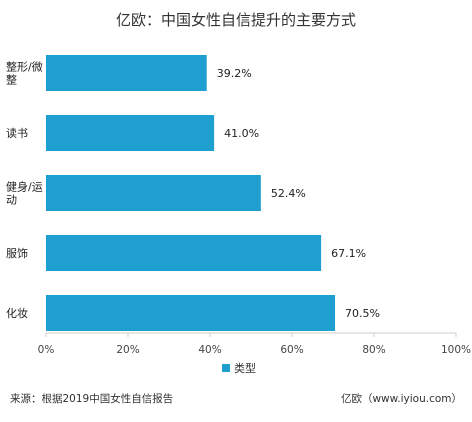 The image size is (472, 422). I want to click on x-axis: 0% 20% 40% 60% 80% 100%, so click(254, 344).